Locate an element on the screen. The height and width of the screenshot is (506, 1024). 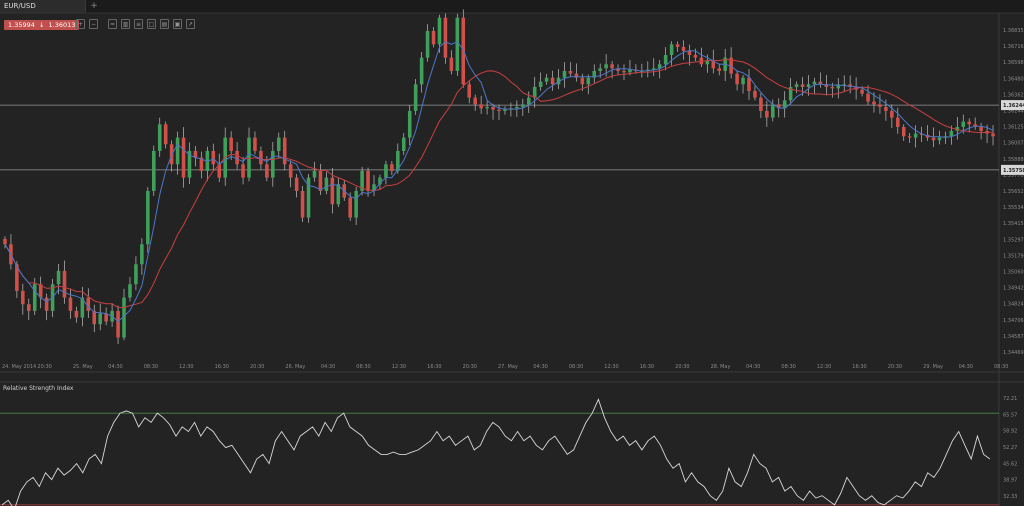
price-tick-label: 1.35415 is located at coordinates (1013, 224).